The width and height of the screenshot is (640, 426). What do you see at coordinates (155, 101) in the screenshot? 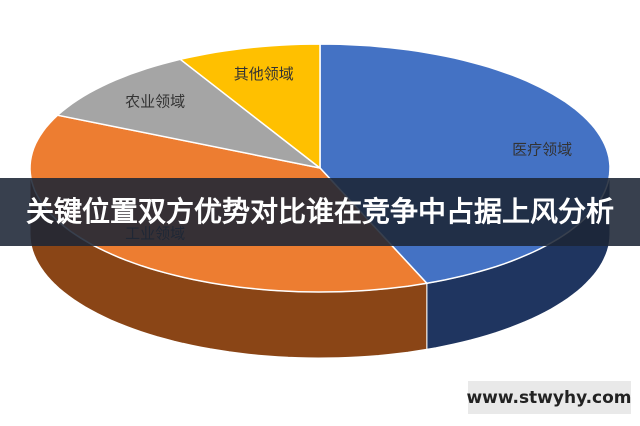
I see `slice-label: 农业领域` at bounding box center [155, 101].